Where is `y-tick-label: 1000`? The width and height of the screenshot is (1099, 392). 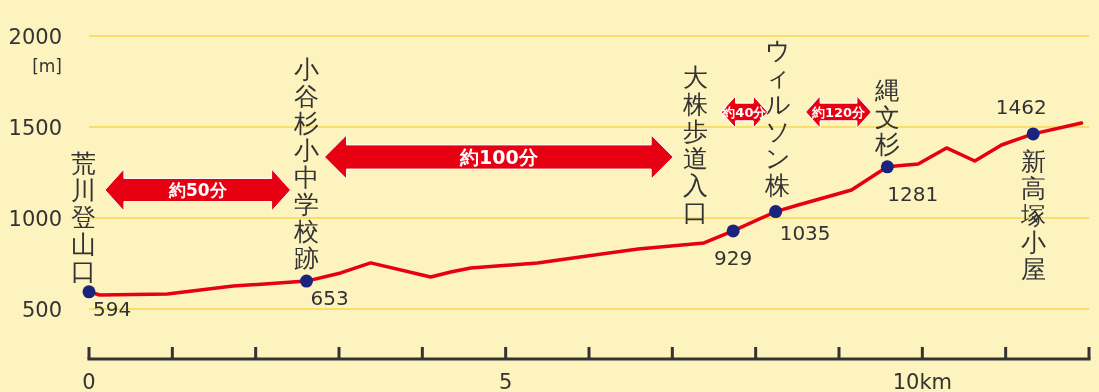
y-tick-label: 1000 is located at coordinates (35, 218).